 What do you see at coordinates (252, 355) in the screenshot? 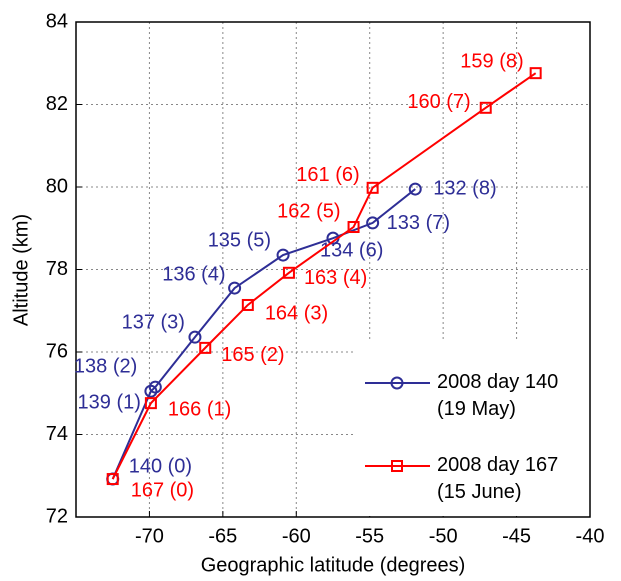
I see `point-label: 165 (2)` at bounding box center [252, 355].